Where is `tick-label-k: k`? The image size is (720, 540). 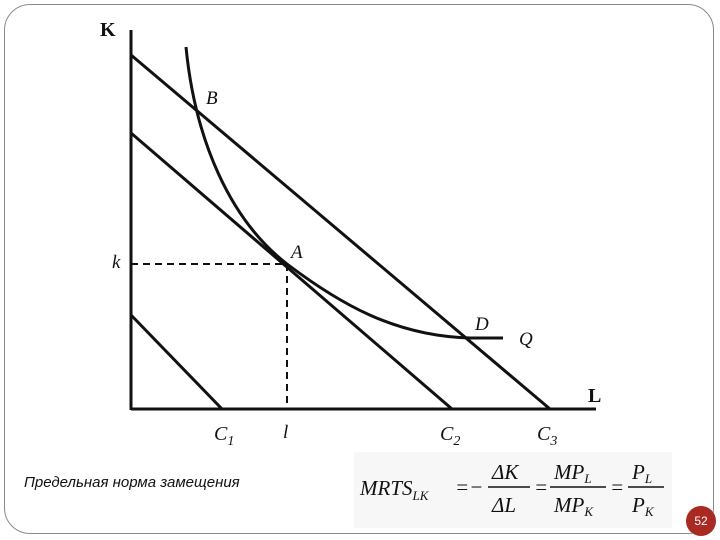 tick-label-k: k is located at coordinates (116, 262).